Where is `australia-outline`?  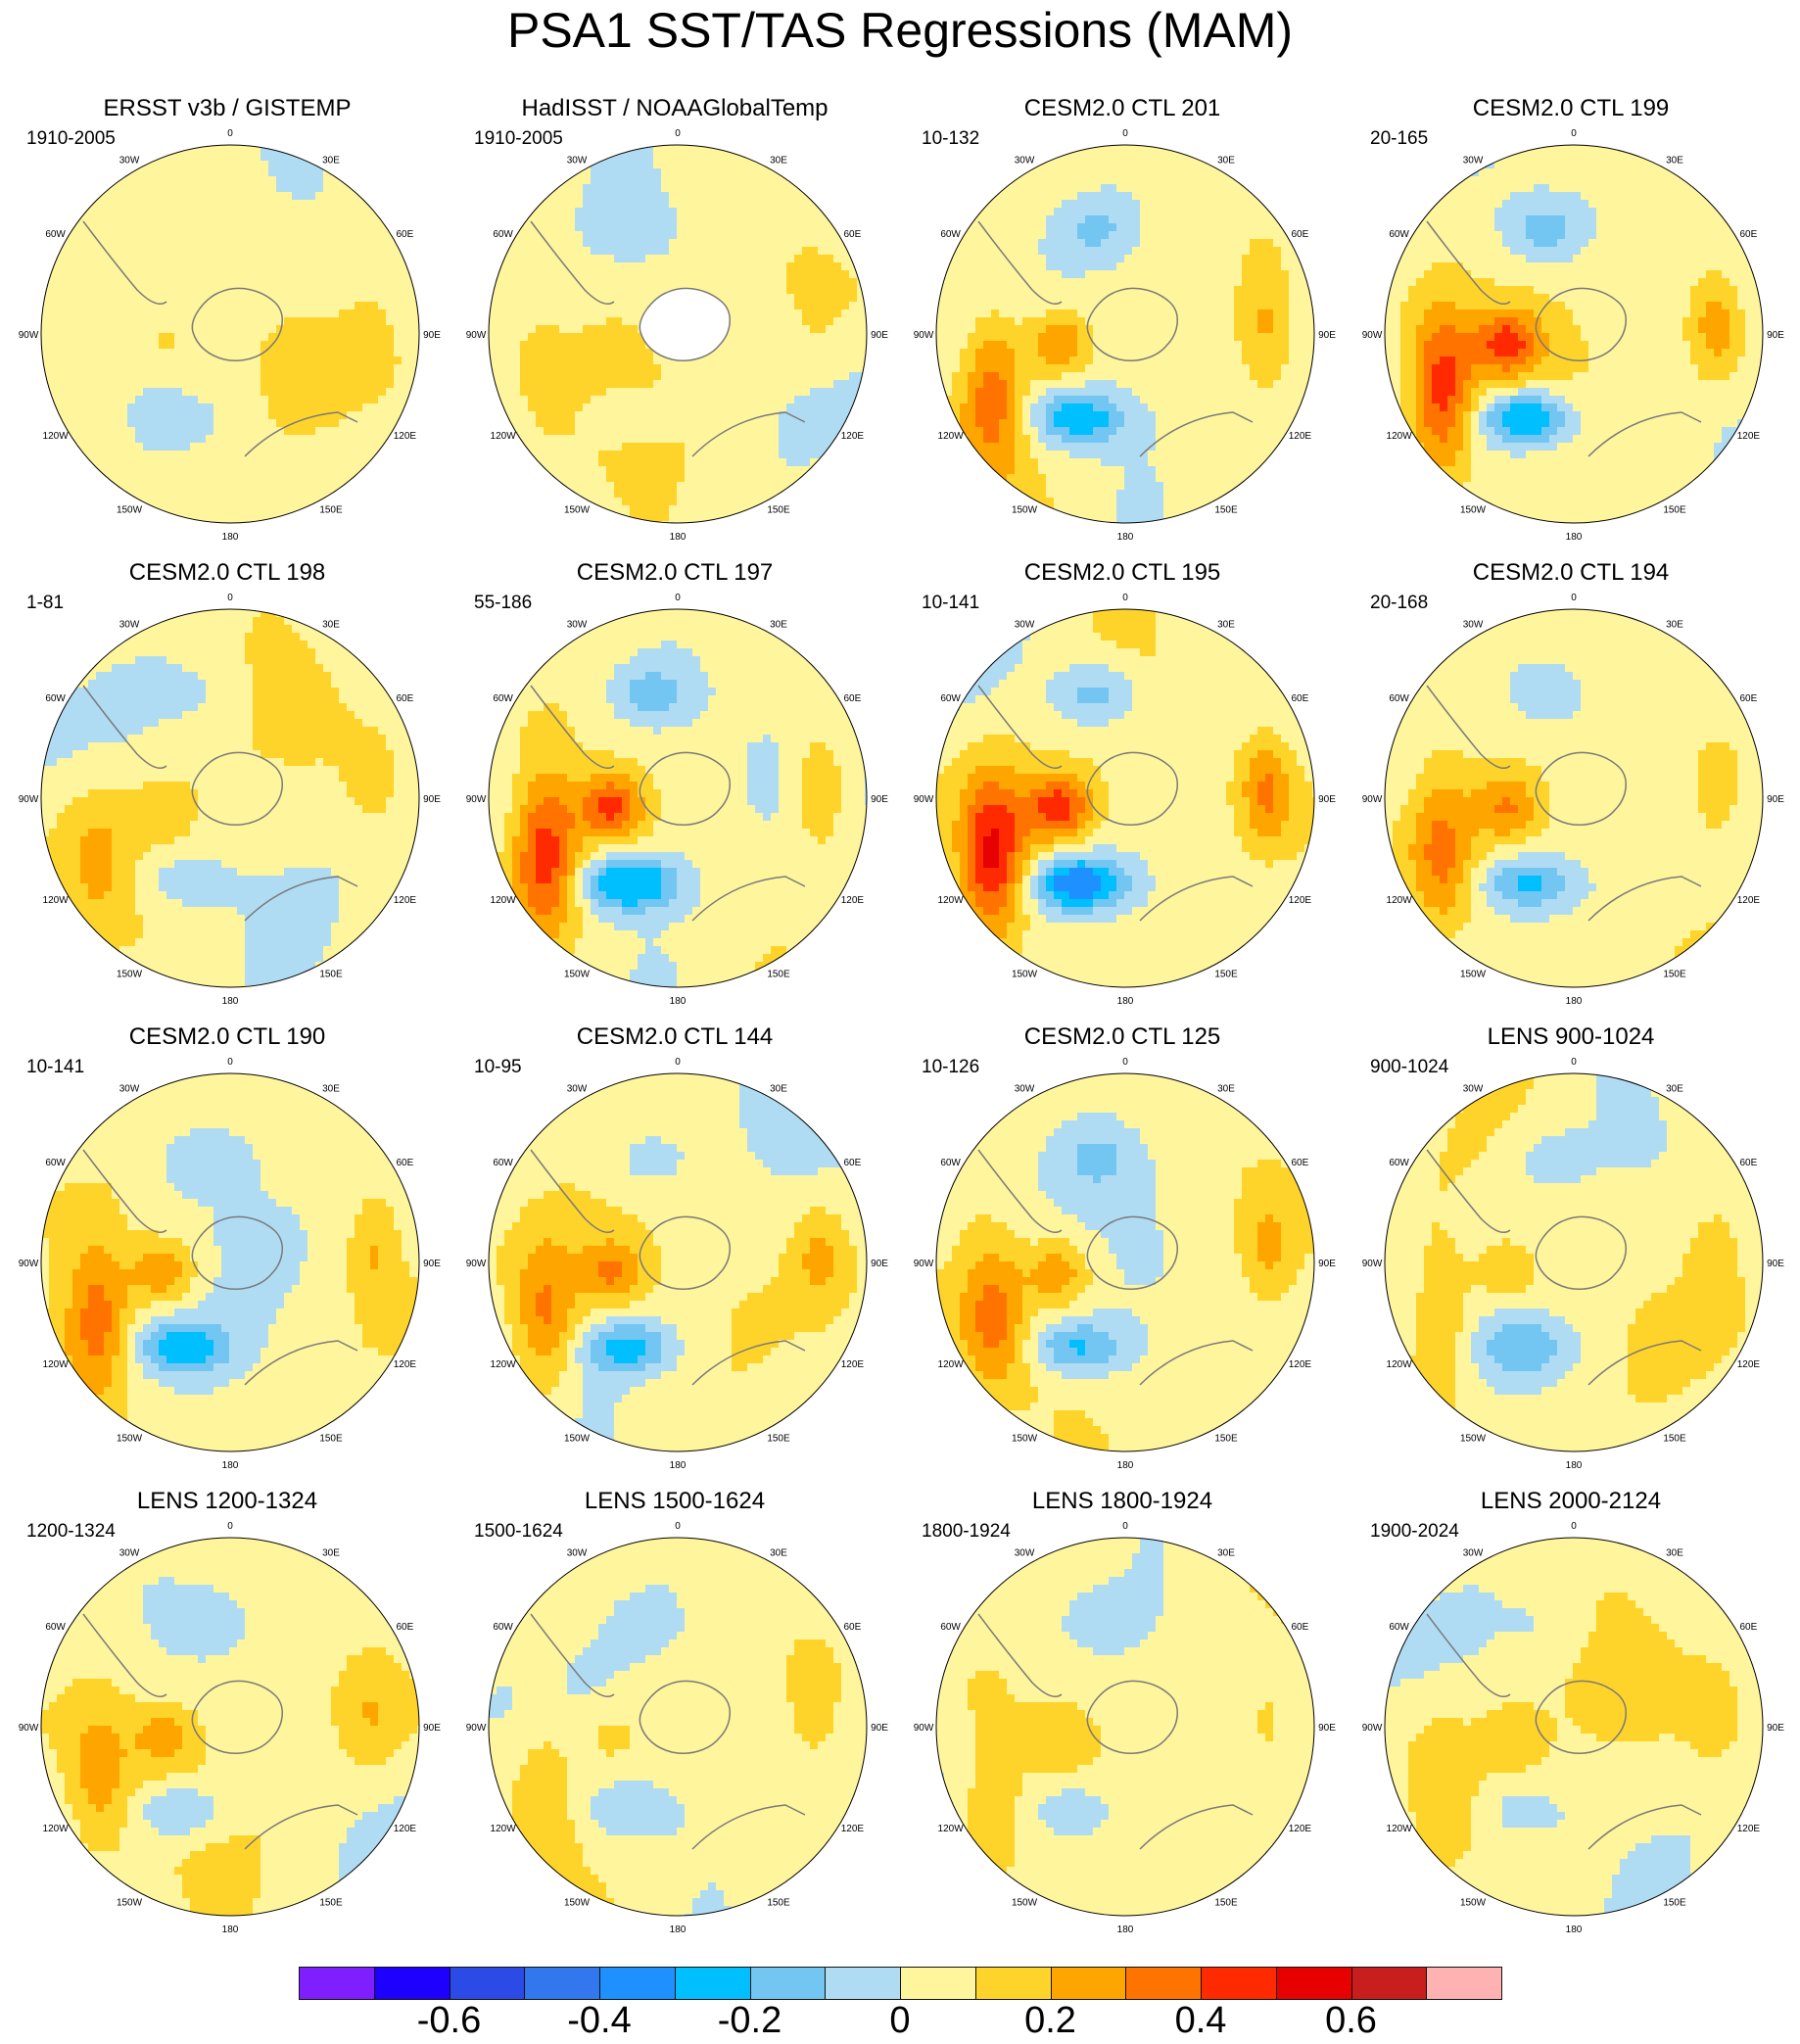 australia-outline is located at coordinates (301, 434).